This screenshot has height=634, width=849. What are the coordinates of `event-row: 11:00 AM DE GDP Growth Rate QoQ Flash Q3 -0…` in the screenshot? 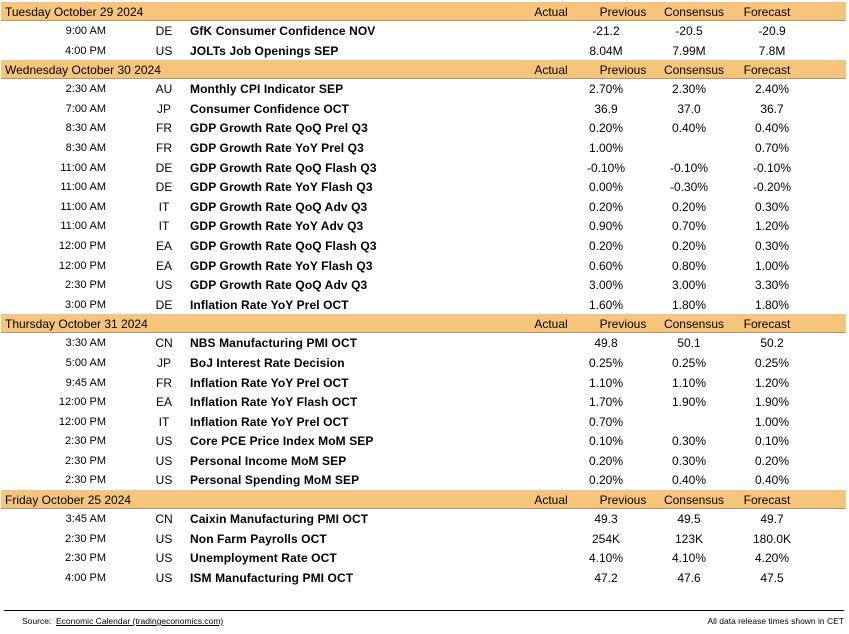 It's located at (423, 168).